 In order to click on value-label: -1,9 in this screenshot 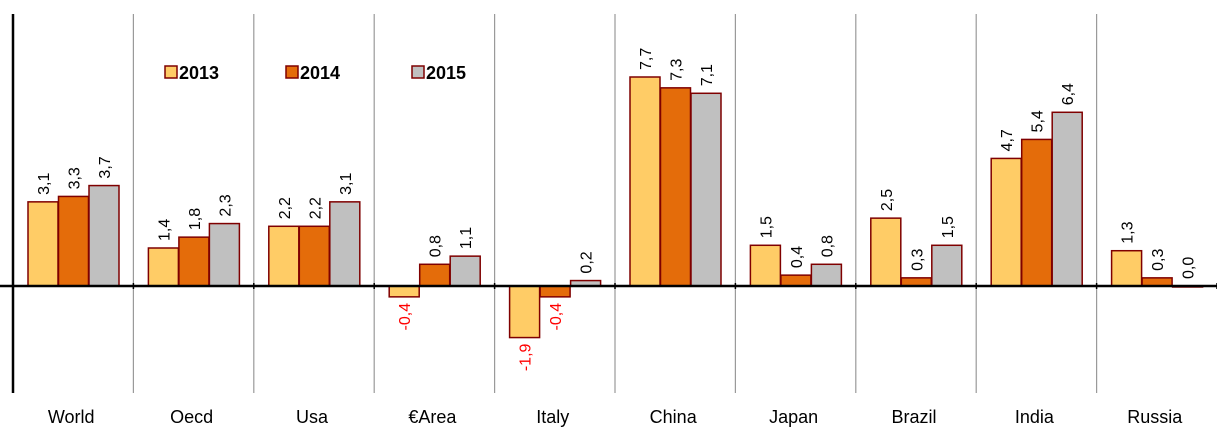, I will do `click(526, 357)`.